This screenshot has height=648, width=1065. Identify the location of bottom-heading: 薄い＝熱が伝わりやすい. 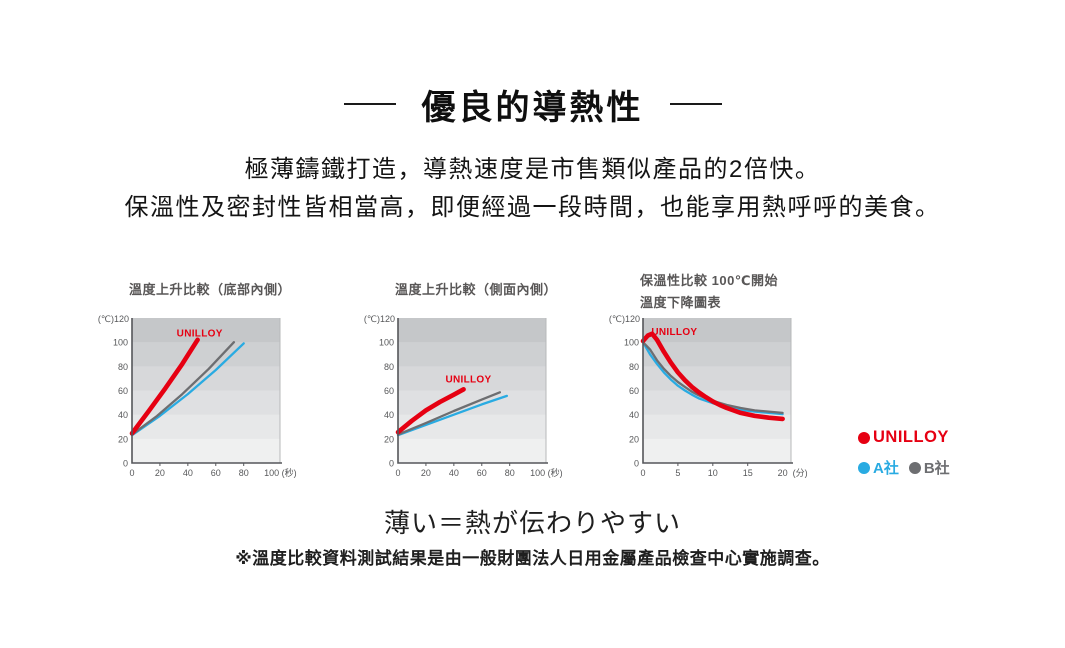
(532, 523).